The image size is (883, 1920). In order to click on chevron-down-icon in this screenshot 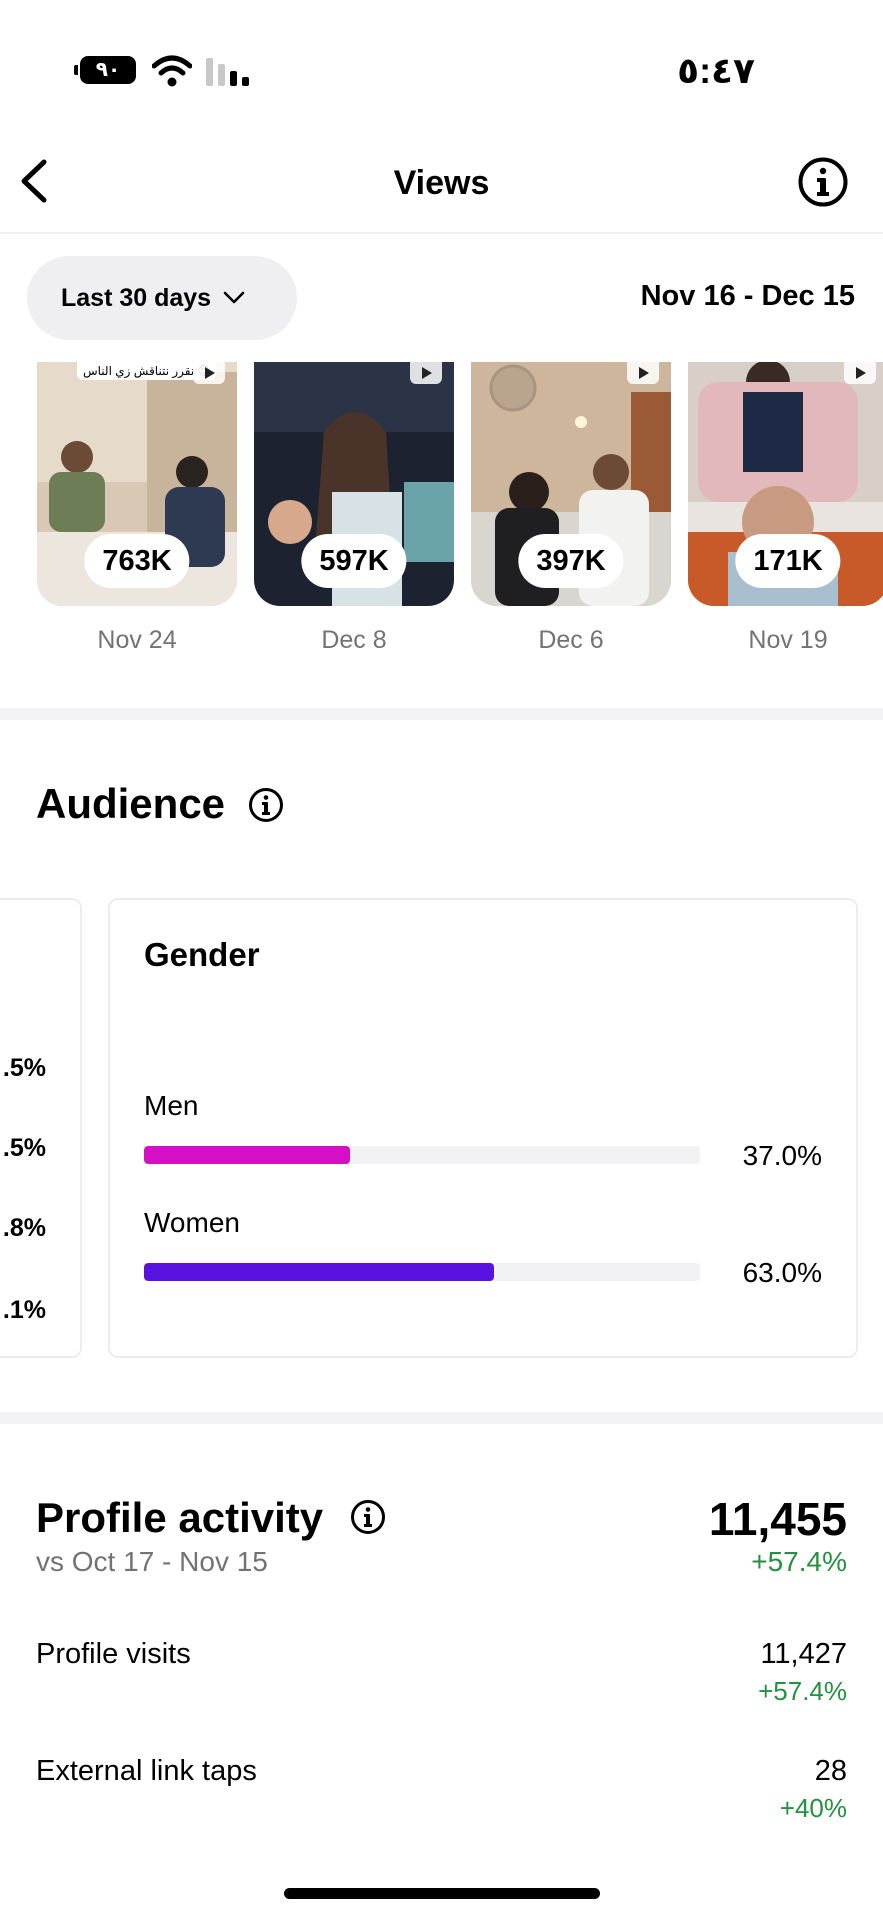, I will do `click(234, 297)`.